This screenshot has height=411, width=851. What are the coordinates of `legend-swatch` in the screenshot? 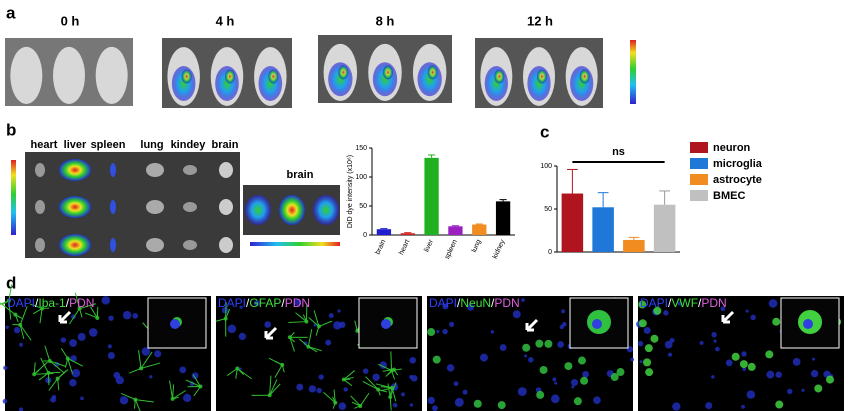 It's located at (699, 195).